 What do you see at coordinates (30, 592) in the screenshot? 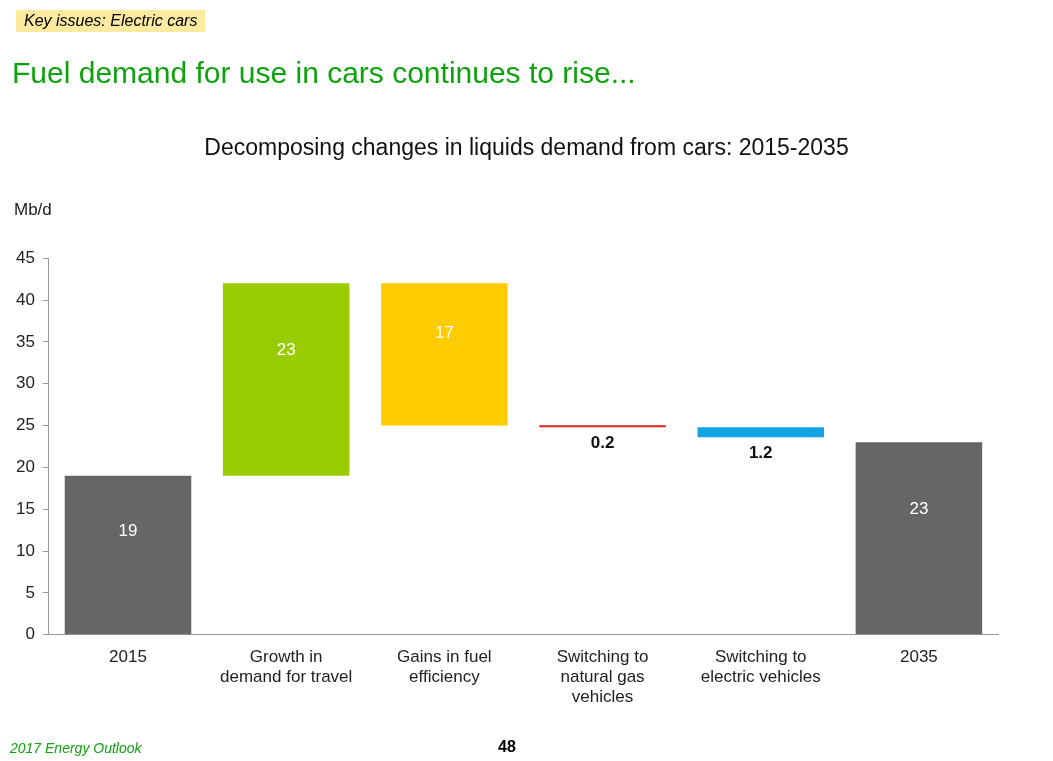
I see `y-tick-label: 5` at bounding box center [30, 592].